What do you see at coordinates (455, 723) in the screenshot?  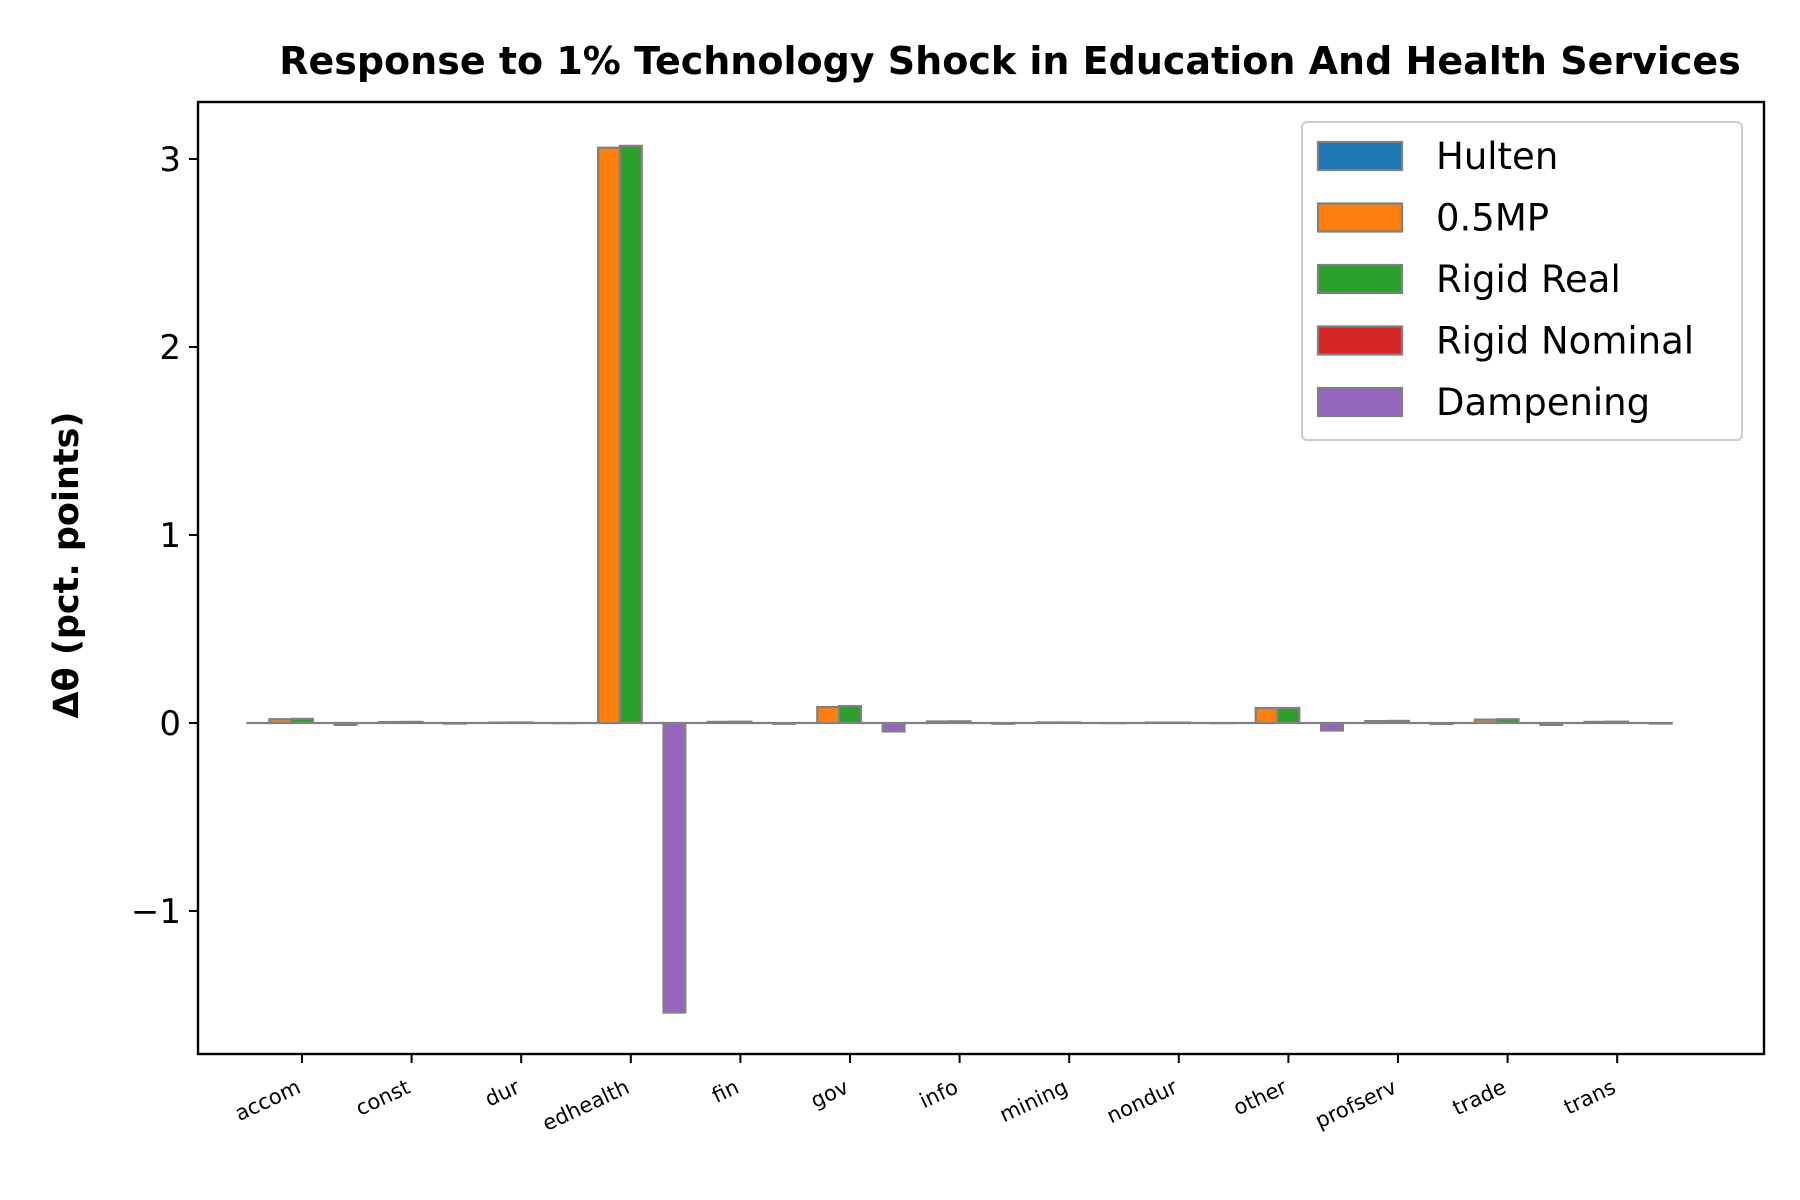 I see `bar-dampening-const` at bounding box center [455, 723].